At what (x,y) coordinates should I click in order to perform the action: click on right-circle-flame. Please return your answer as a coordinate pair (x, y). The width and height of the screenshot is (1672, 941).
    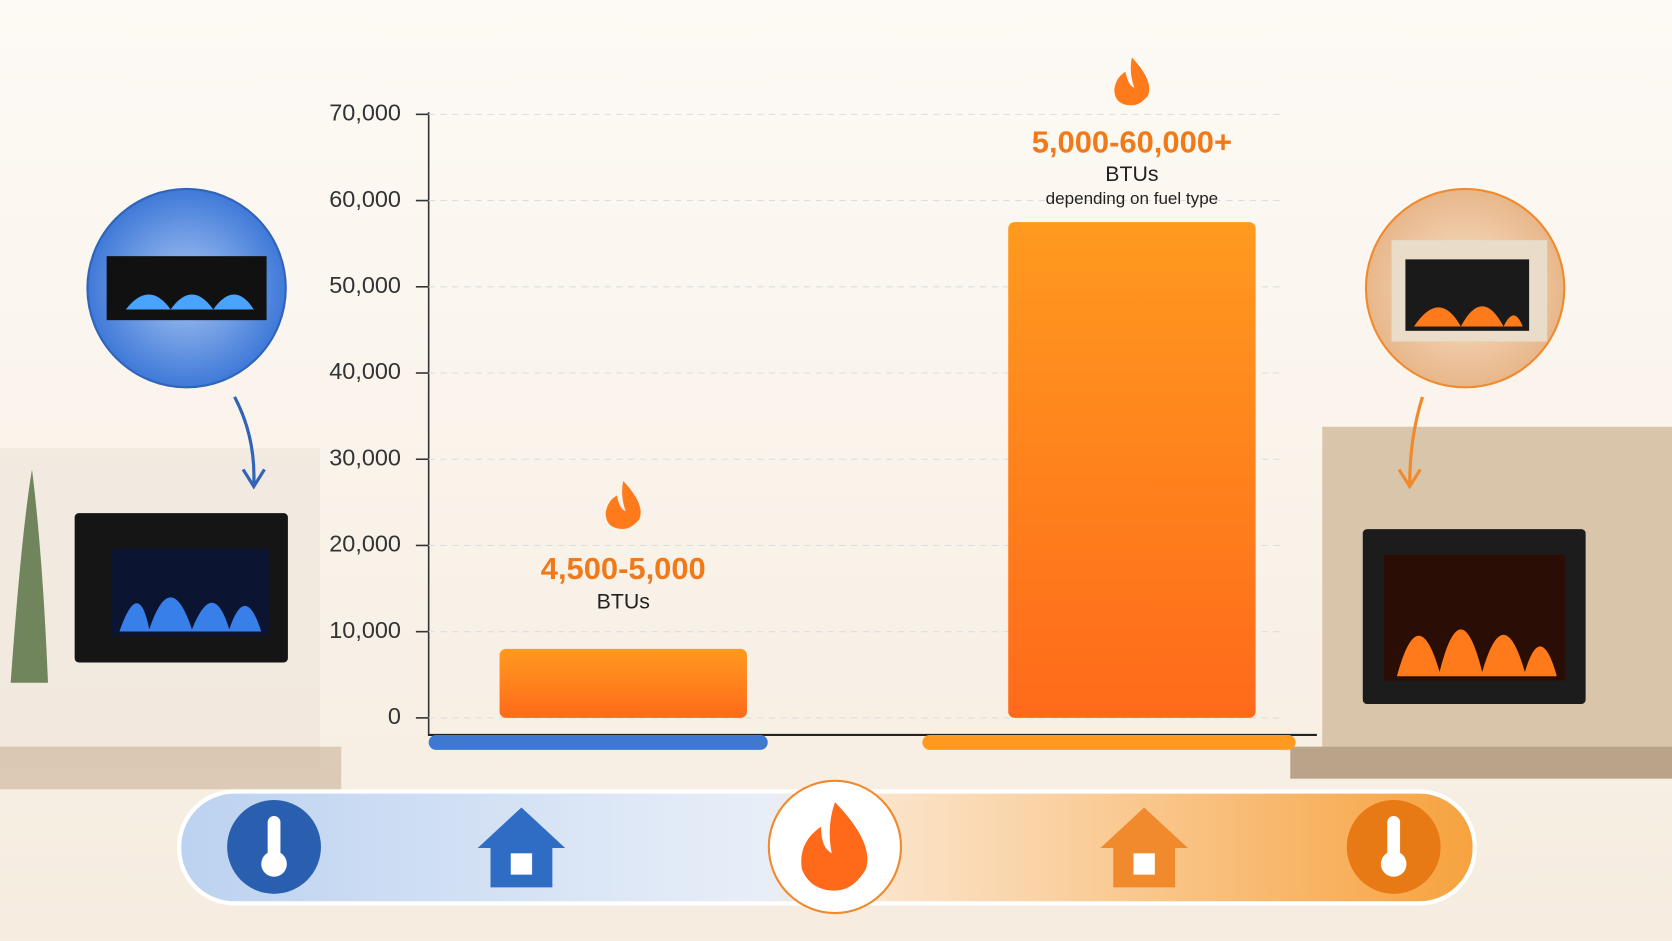
    Looking at the image, I should click on (1468, 316).